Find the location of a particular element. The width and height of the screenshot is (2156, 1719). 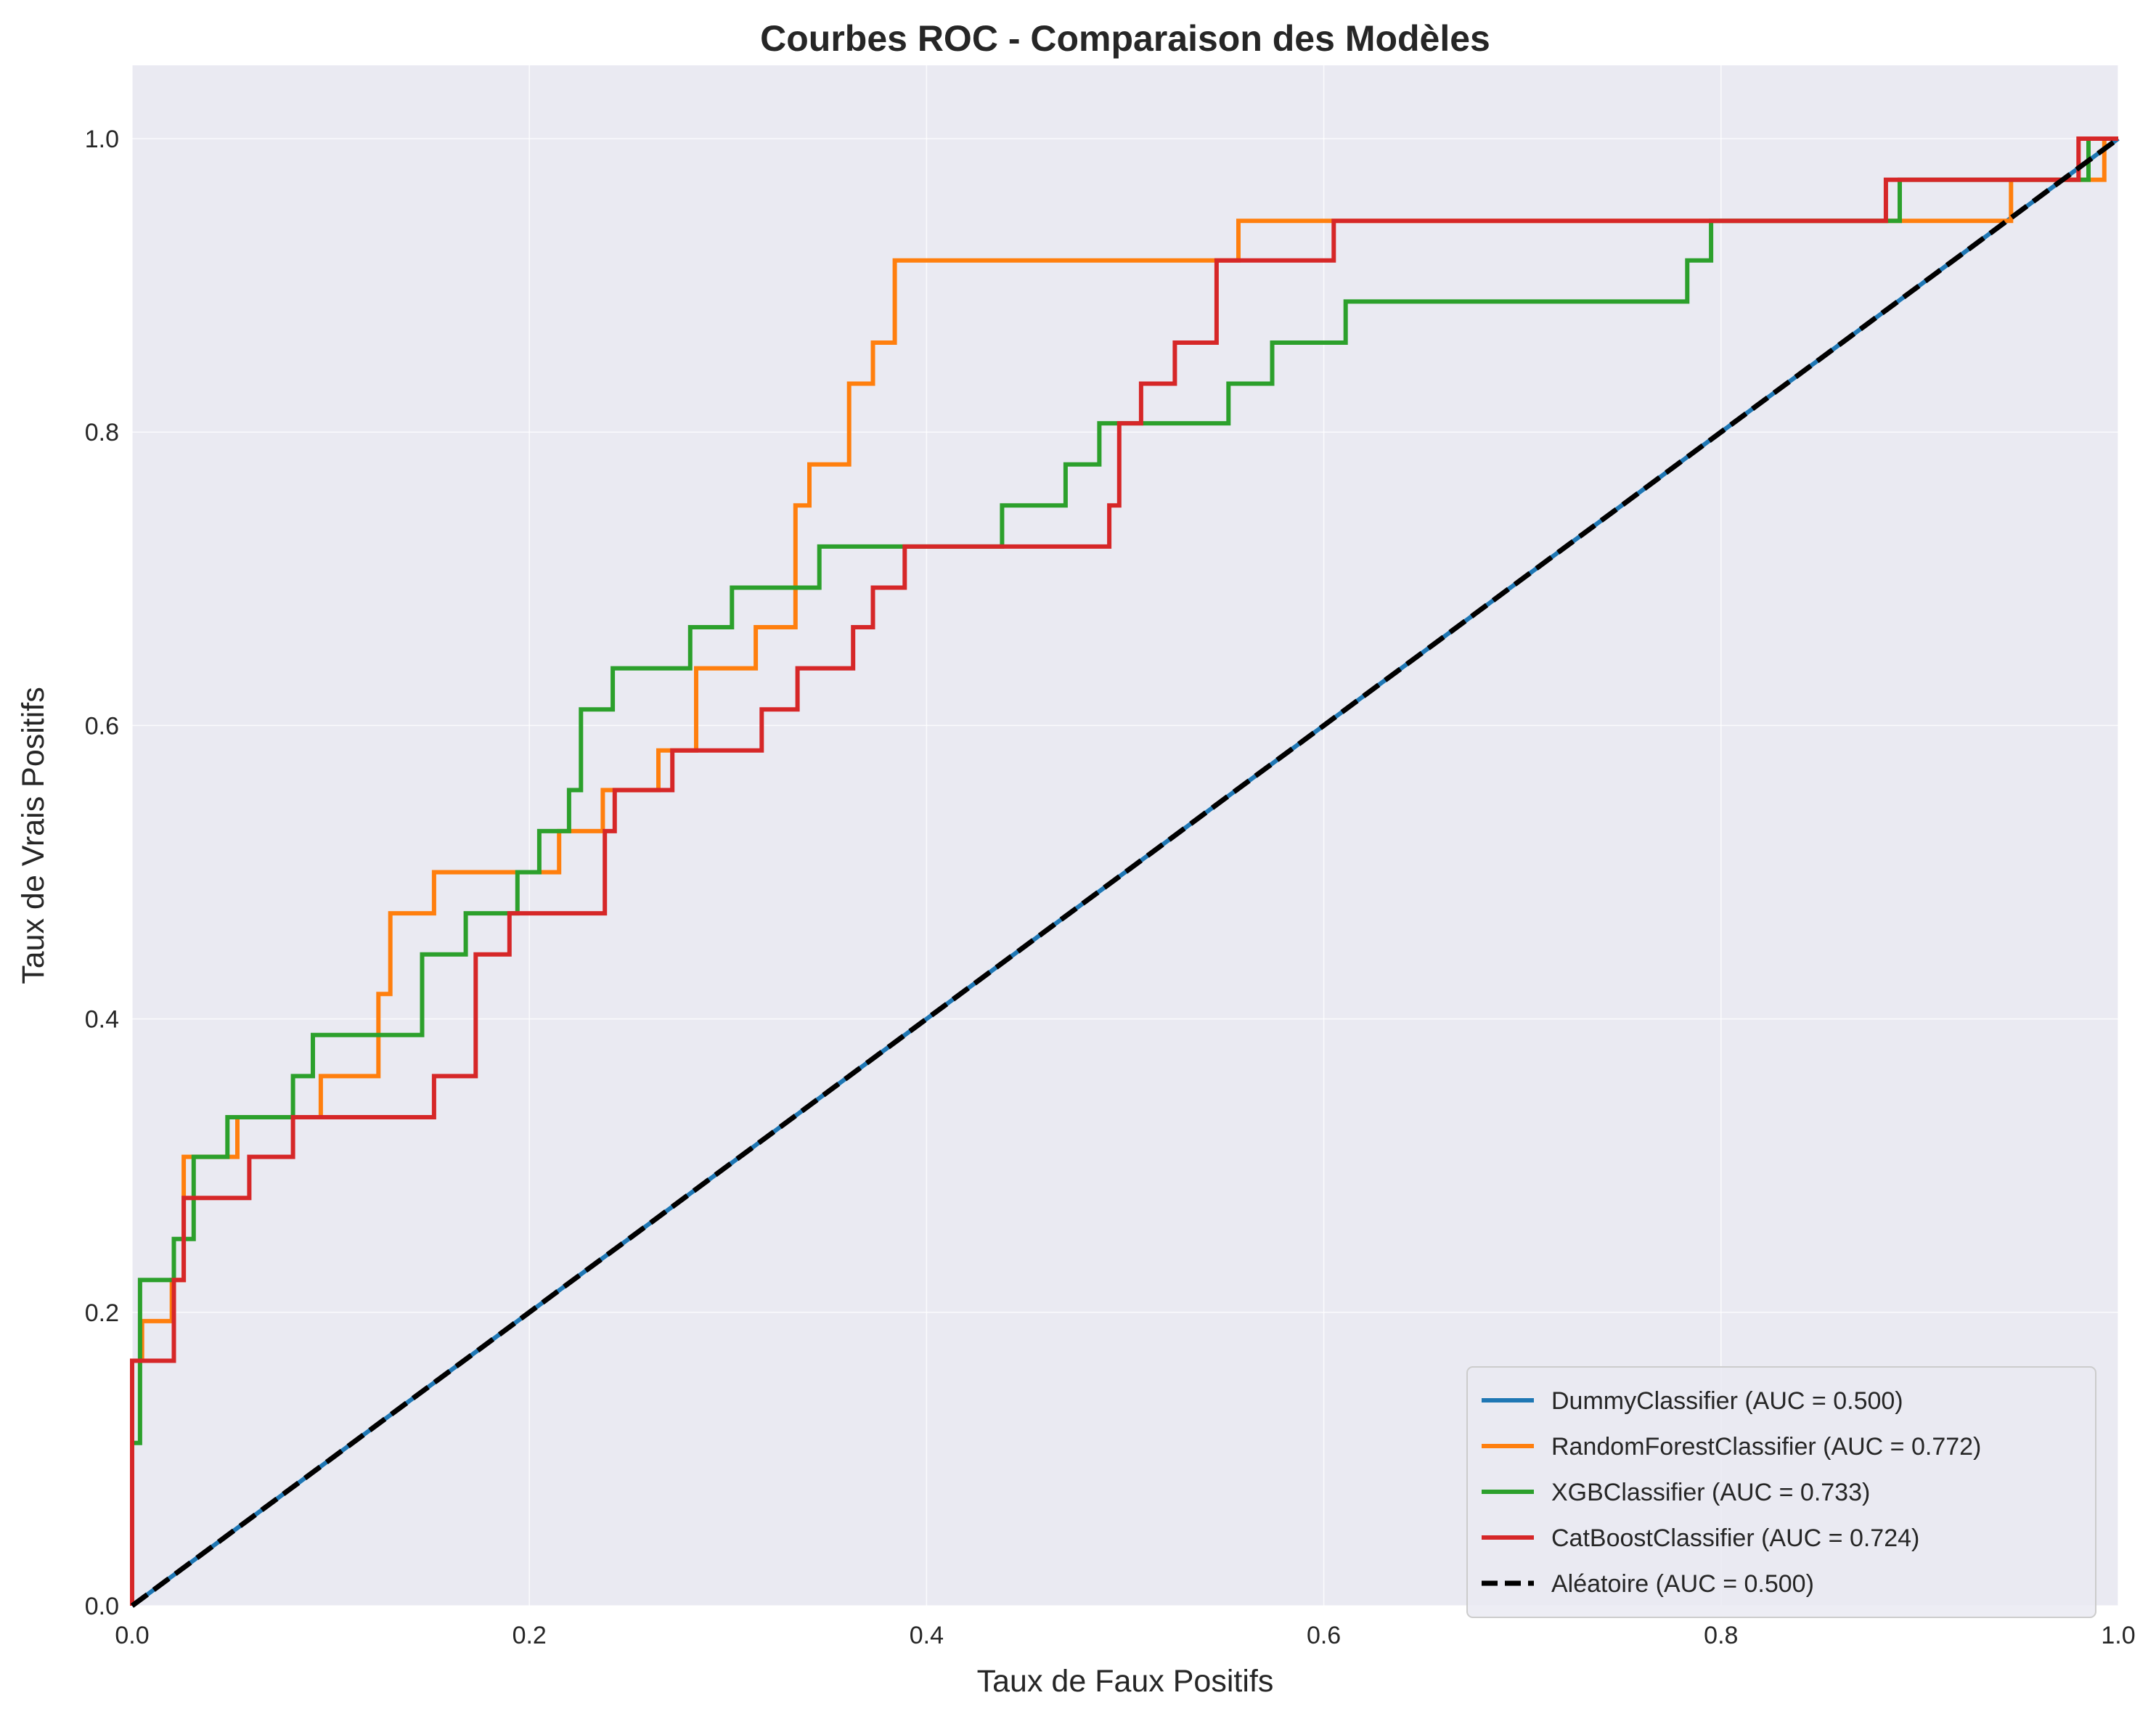

legend-label: CatBoostClassifier (AUC = 0.724) is located at coordinates (1735, 1538).